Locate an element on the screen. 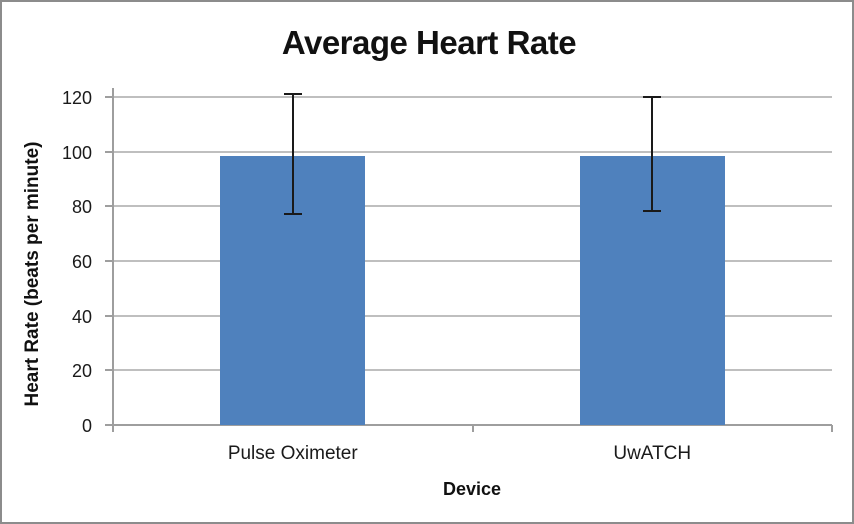  y-tick-label: 0 is located at coordinates (86, 426).